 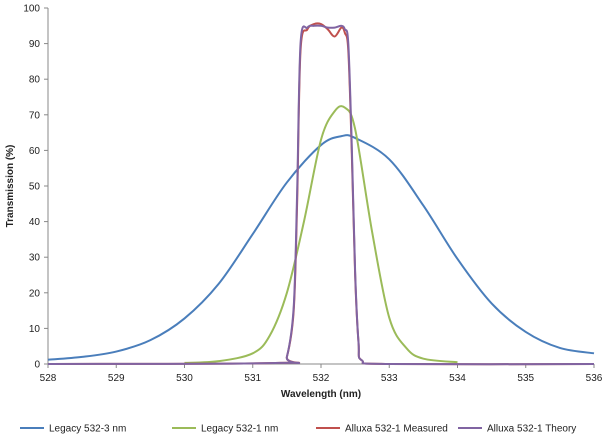 I want to click on x-tick-label: 535, so click(x=525, y=378).